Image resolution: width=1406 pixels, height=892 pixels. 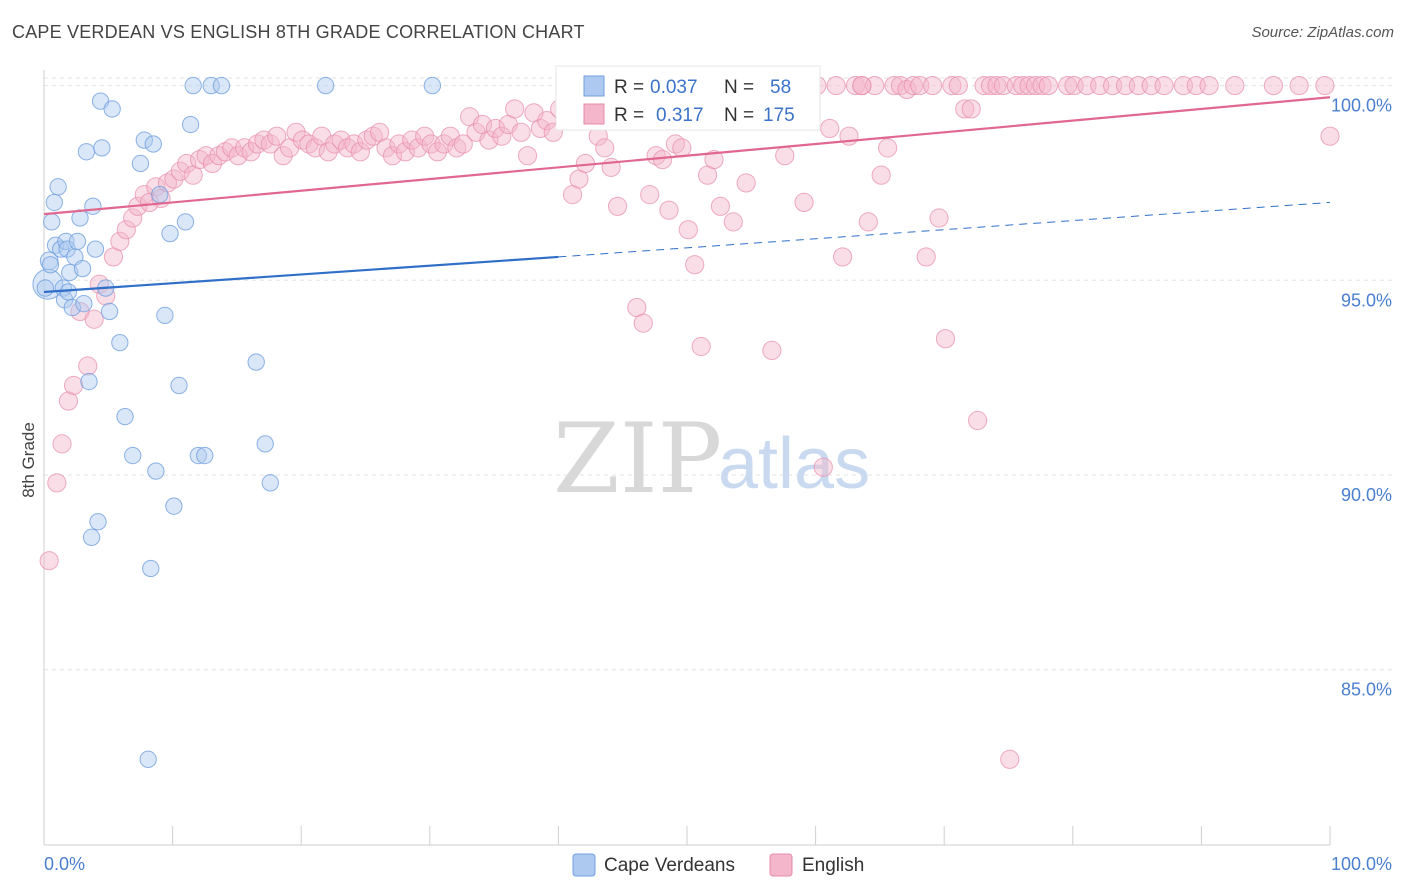 What do you see at coordinates (1366, 690) in the screenshot?
I see `y-tick-label: 85.0%` at bounding box center [1366, 690].